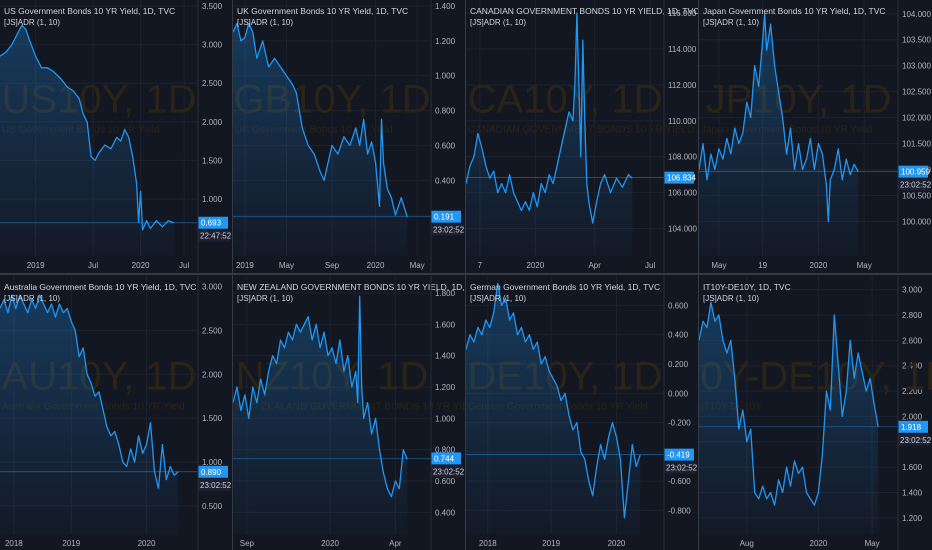 The image size is (932, 550). I want to click on last-value-label: 1.918, so click(911, 427).